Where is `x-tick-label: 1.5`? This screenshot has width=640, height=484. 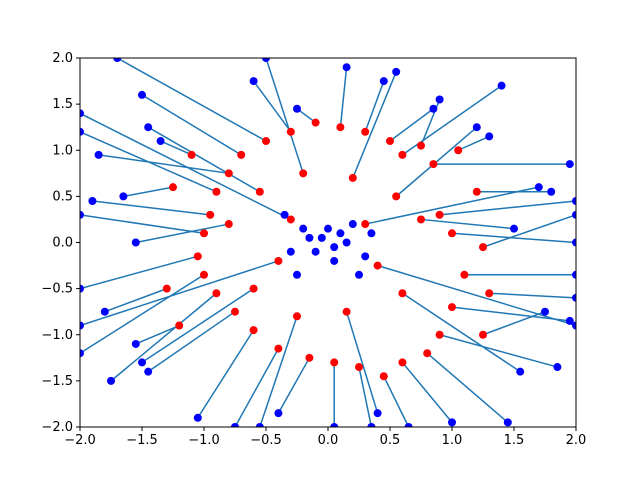 x-tick-label: 1.5 is located at coordinates (514, 440).